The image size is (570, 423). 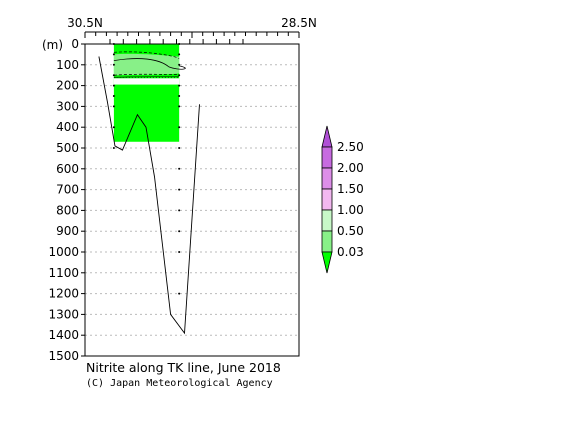 I want to click on x-label-right: 28.5N, so click(x=299, y=23).